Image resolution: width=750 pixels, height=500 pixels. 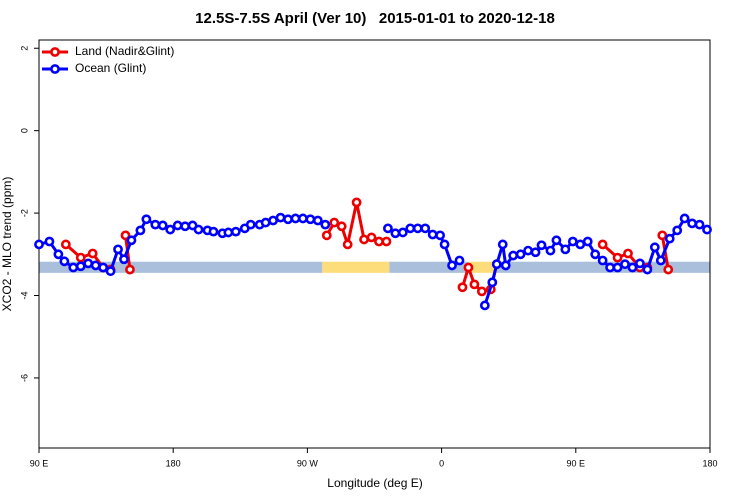 I want to click on x-tick-label: 90 W, so click(x=308, y=463).